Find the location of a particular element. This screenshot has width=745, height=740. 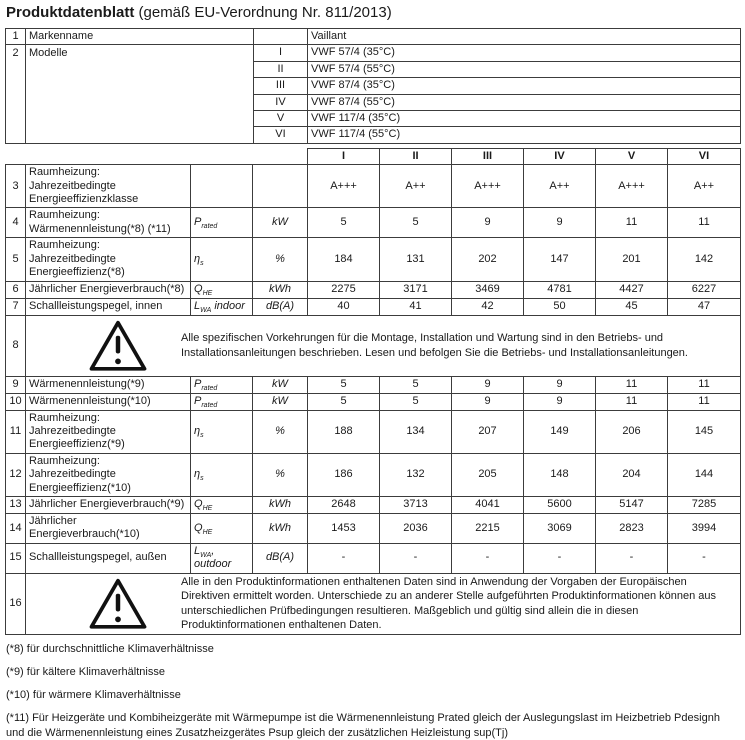

value-cell-r4-c6: 11 is located at coordinates (704, 223).